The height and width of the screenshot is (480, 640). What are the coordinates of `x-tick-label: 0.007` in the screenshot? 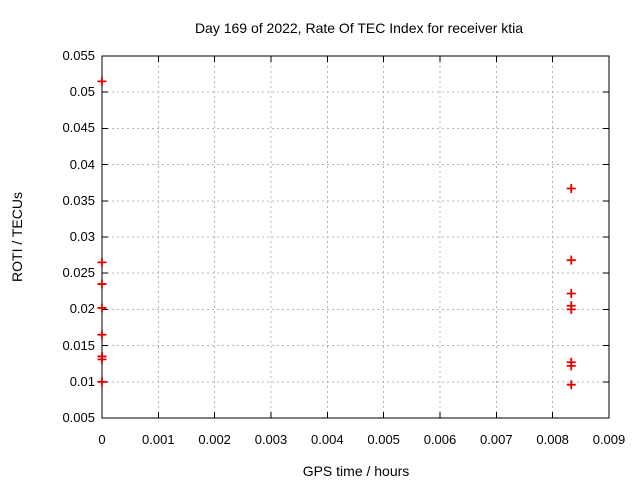 It's located at (496, 439).